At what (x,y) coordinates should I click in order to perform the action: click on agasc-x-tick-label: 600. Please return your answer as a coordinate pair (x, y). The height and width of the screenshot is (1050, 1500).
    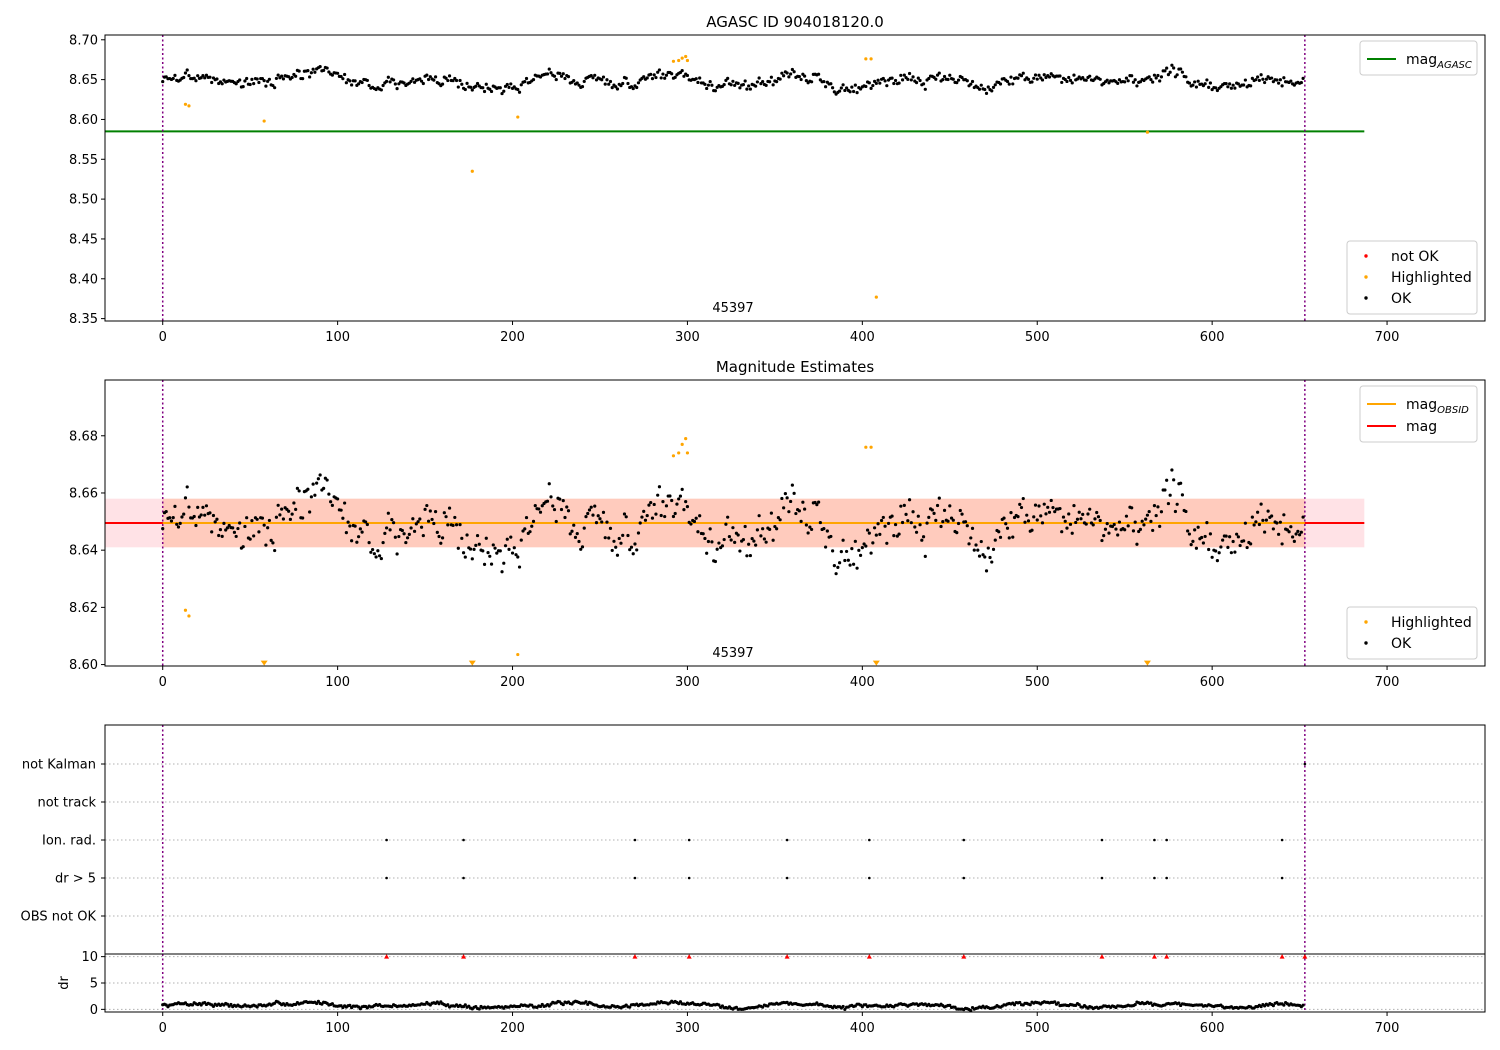
    Looking at the image, I should click on (1212, 337).